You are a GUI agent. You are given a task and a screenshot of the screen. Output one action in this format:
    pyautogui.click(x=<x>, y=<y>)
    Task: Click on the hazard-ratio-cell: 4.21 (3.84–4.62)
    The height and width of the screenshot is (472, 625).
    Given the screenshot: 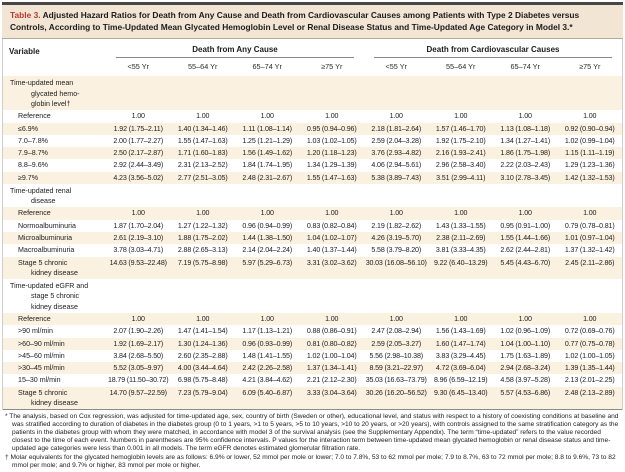 What is the action you would take?
    pyautogui.click(x=267, y=380)
    